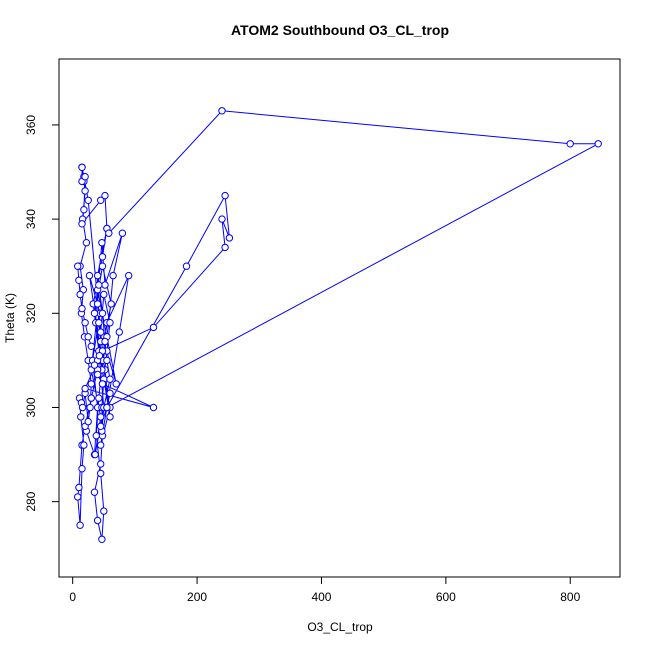 The width and height of the screenshot is (650, 650). Describe the element at coordinates (31, 407) in the screenshot. I see `y-tick-label: 300` at that location.